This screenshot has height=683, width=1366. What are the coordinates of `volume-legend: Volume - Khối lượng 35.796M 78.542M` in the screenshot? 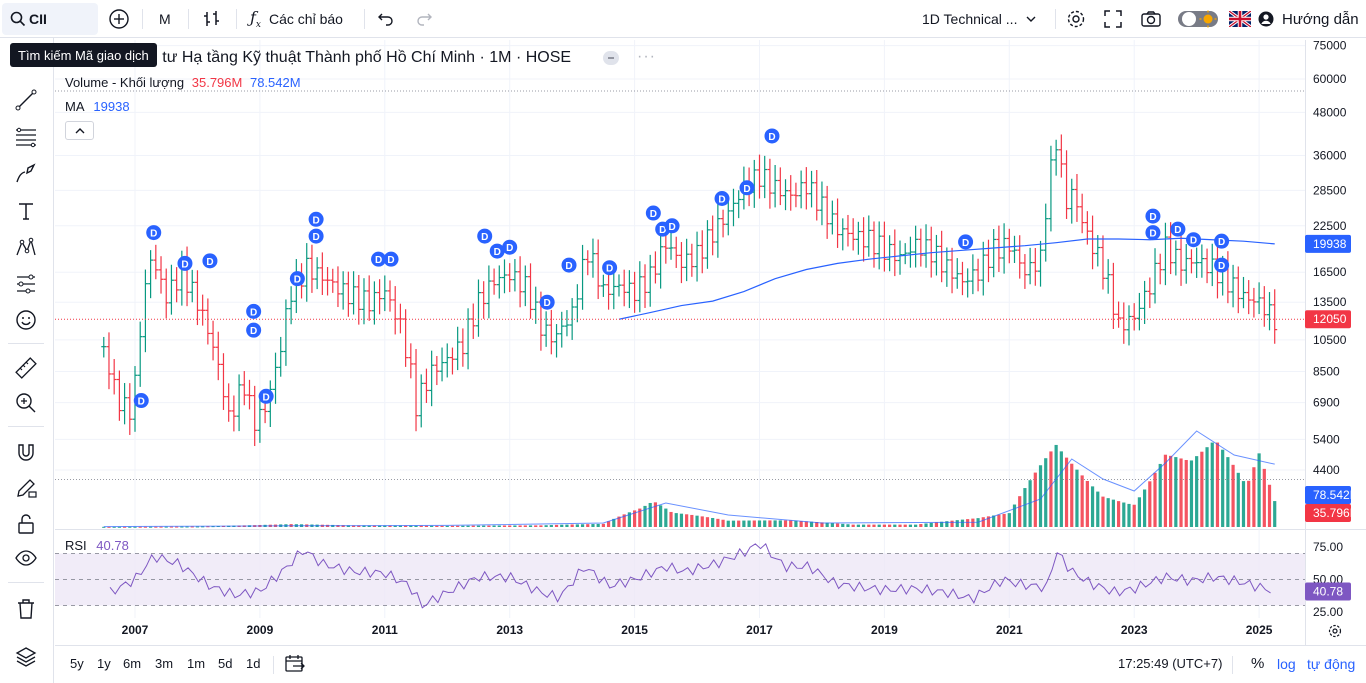 It's located at (183, 82).